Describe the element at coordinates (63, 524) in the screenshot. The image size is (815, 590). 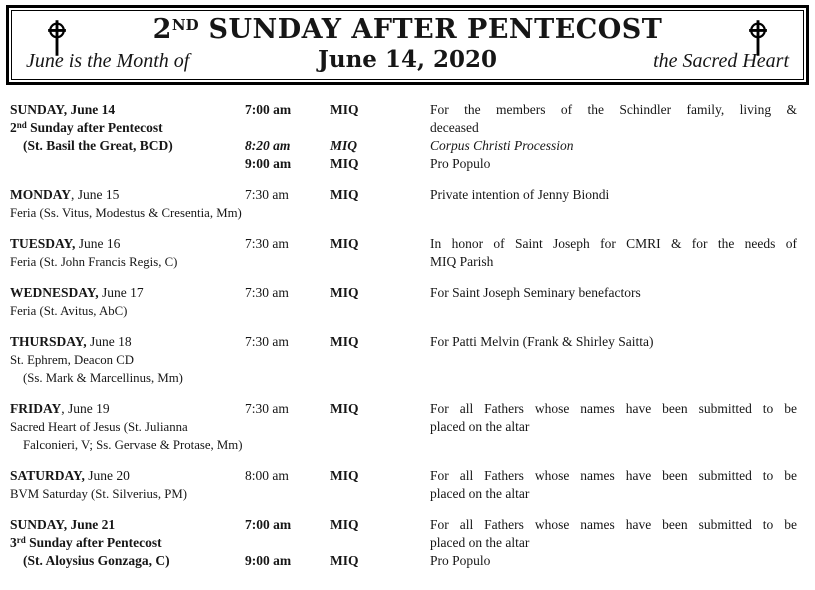
I see `day-text-segment: SUNDAY, June 21` at that location.